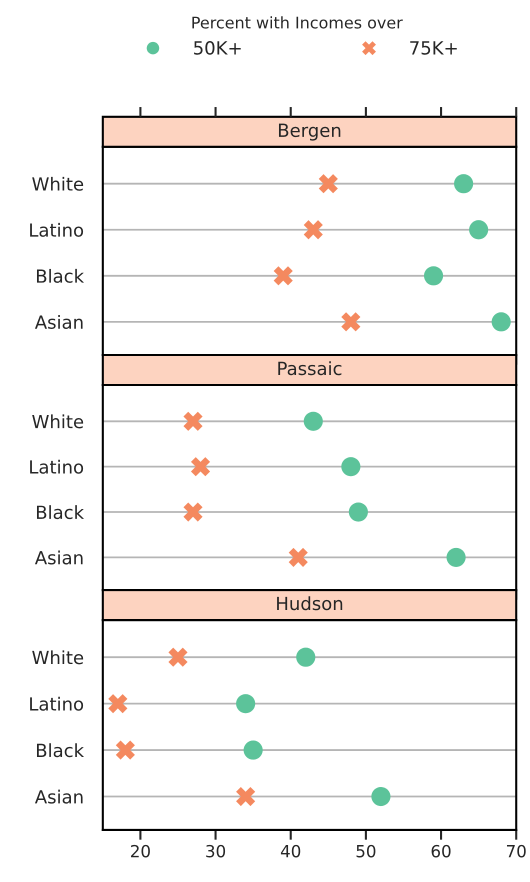 This screenshot has height=882, width=530. What do you see at coordinates (366, 851) in the screenshot?
I see `x-tick-label: 50` at bounding box center [366, 851].